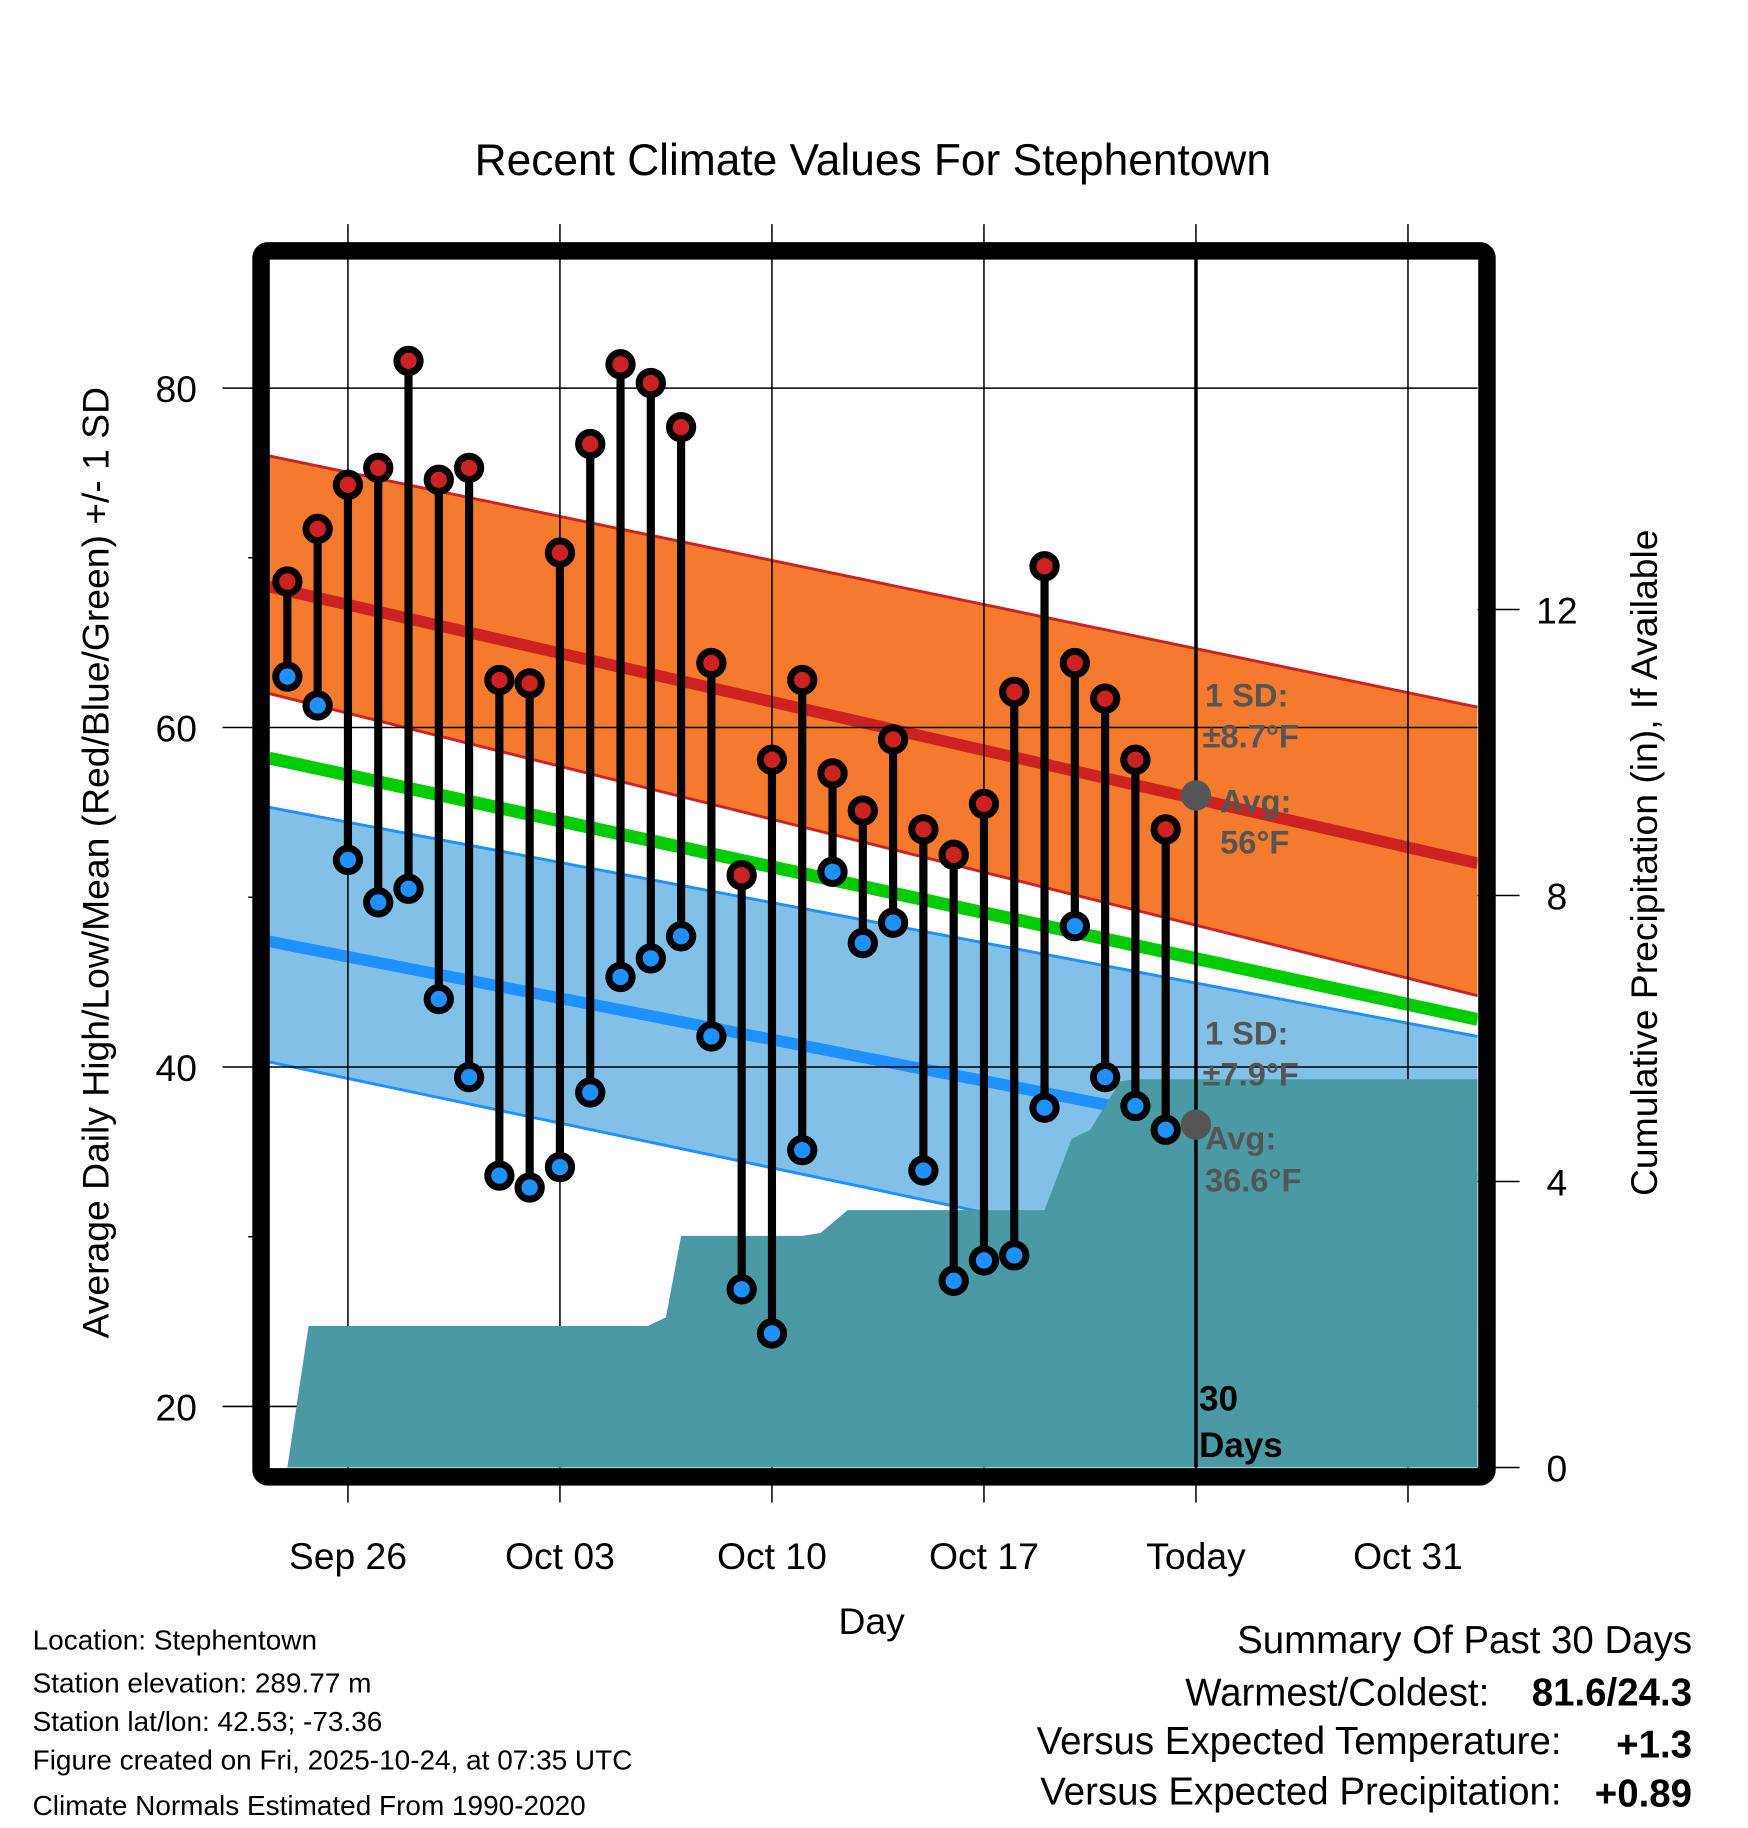  Describe the element at coordinates (1246, 1033) in the screenshot. I see `low-sd-label: 1 SD:` at that location.